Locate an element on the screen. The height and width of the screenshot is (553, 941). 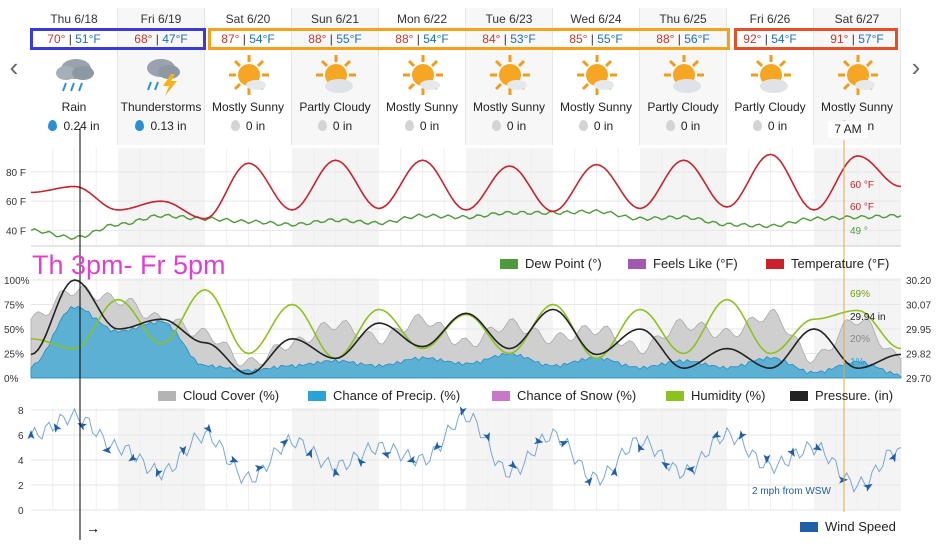
wind-speed-line is located at coordinates (466, 450).